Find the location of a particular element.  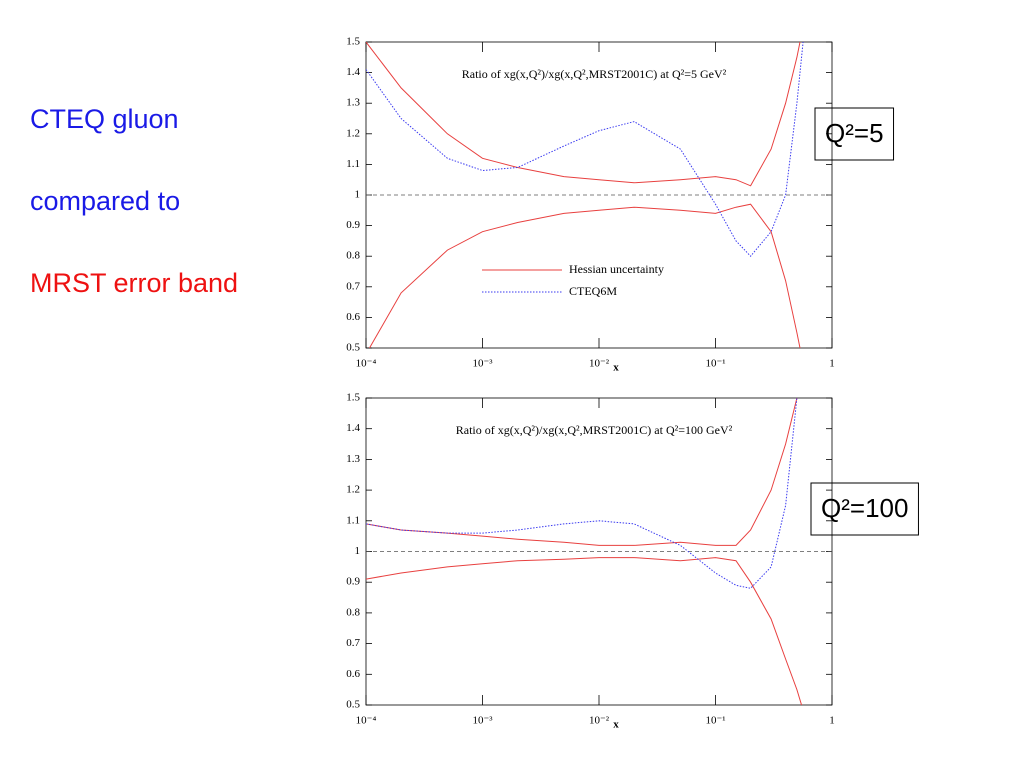

side-text: MRST error band is located at coordinates (134, 283).